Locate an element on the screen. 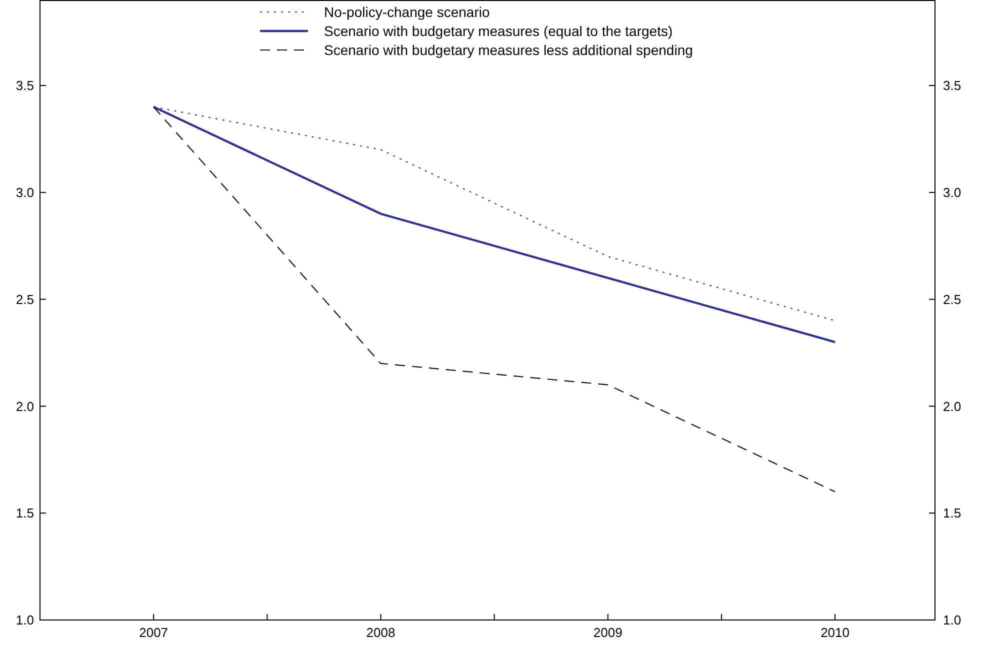  y2-tick-label: 3.5 is located at coordinates (952, 86).